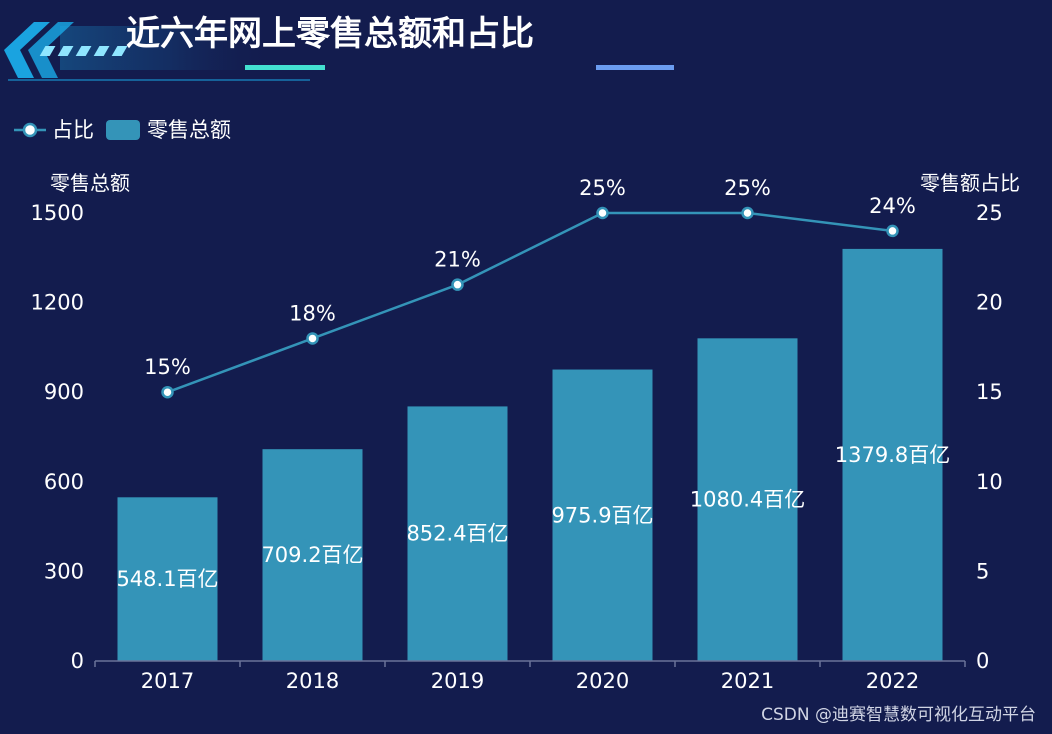  What do you see at coordinates (970, 183) in the screenshot?
I see `y-right-axis-name: 零售额占比` at bounding box center [970, 183].